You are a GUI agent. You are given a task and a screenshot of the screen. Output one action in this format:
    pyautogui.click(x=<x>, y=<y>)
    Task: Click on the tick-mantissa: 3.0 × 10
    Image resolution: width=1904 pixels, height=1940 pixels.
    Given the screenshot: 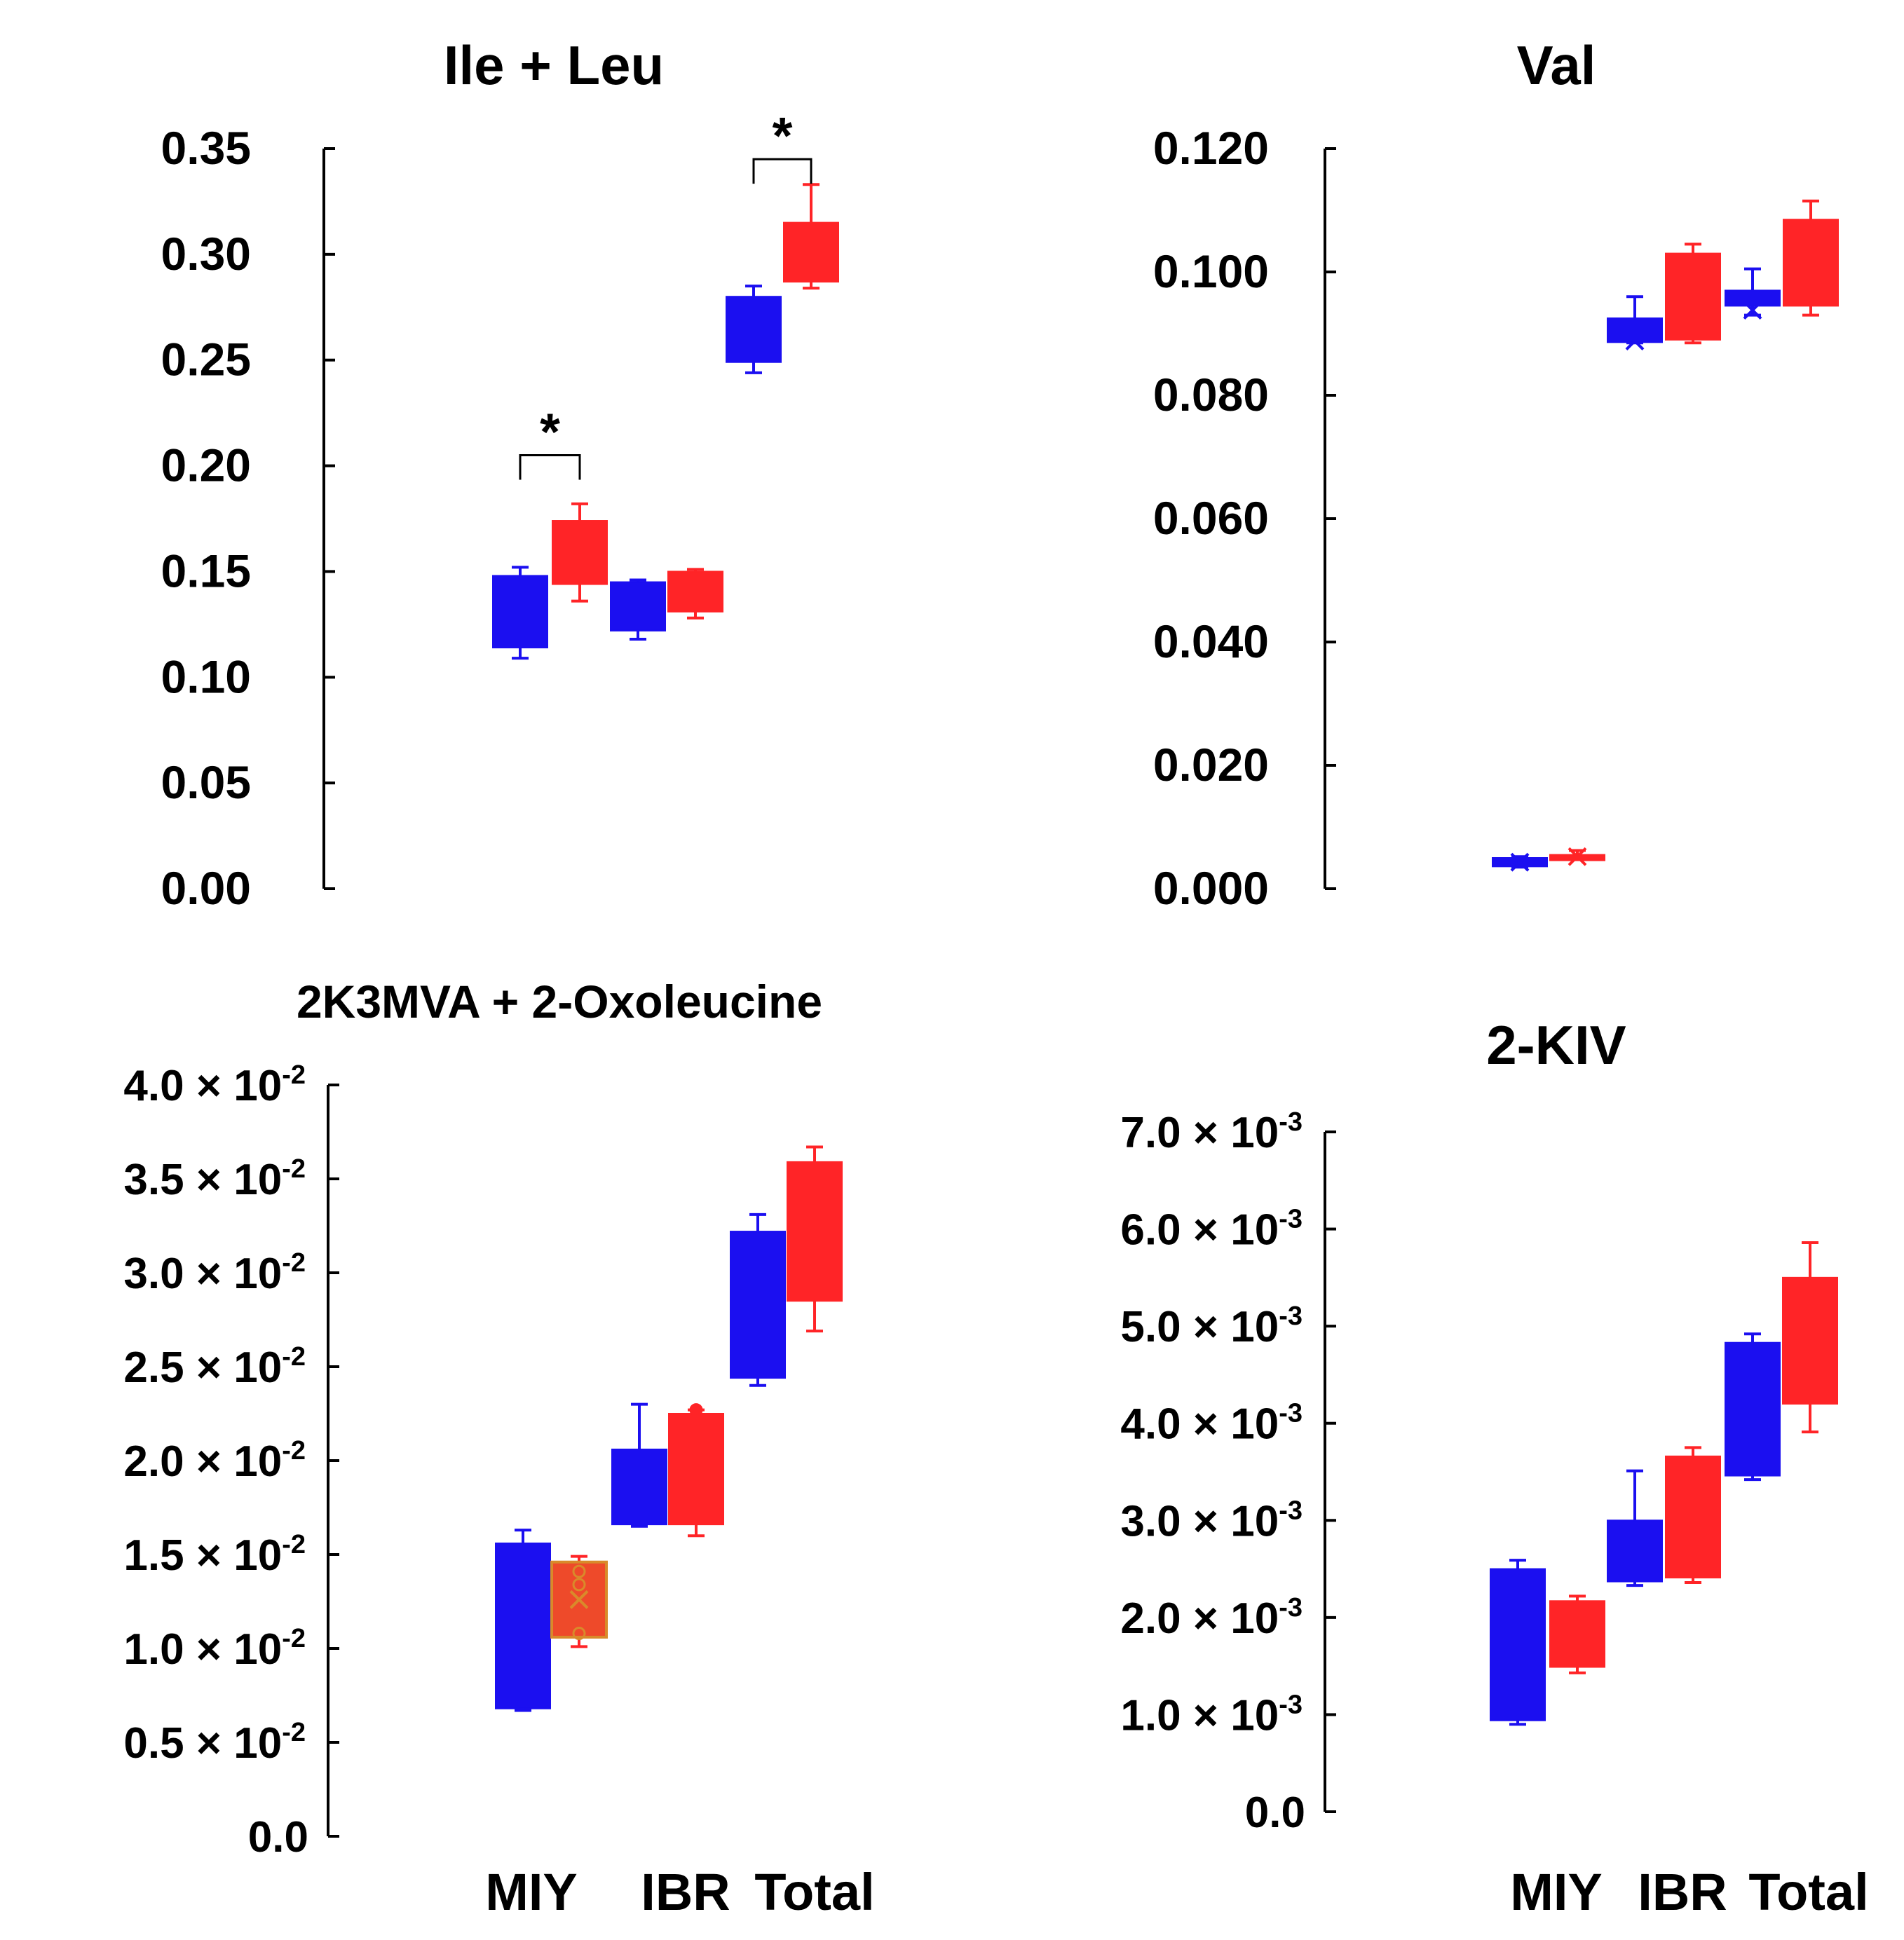 What is the action you would take?
    pyautogui.click(x=202, y=1274)
    